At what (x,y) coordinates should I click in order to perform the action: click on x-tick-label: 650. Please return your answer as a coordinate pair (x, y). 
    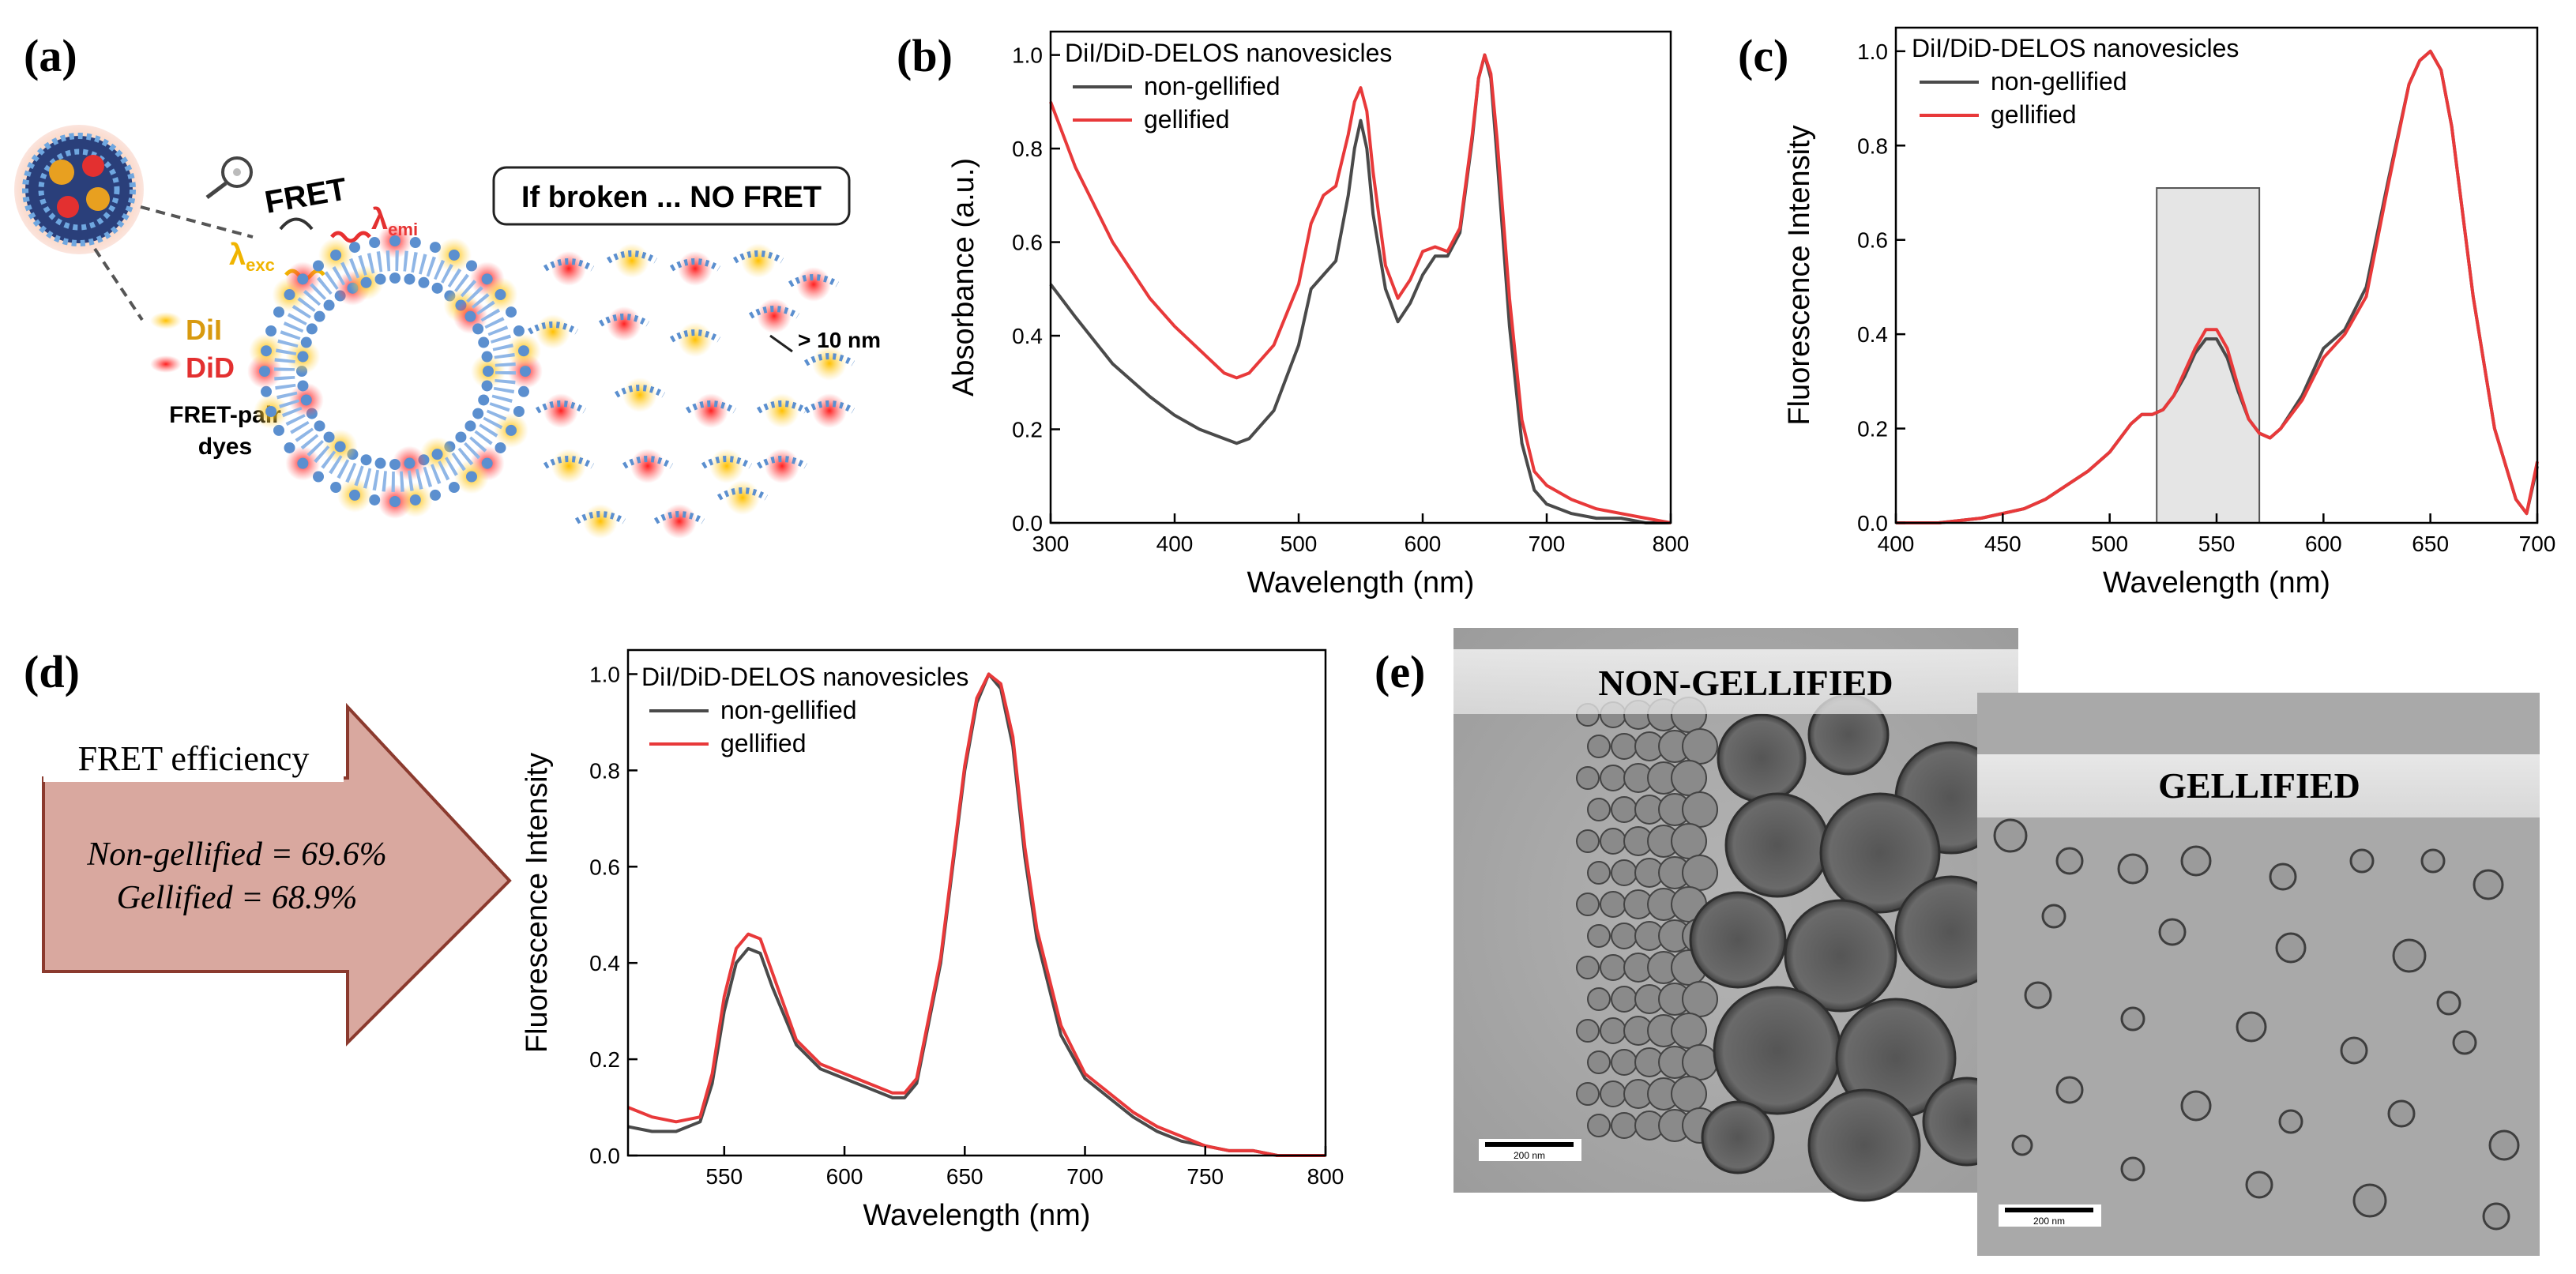
    Looking at the image, I should click on (2431, 544).